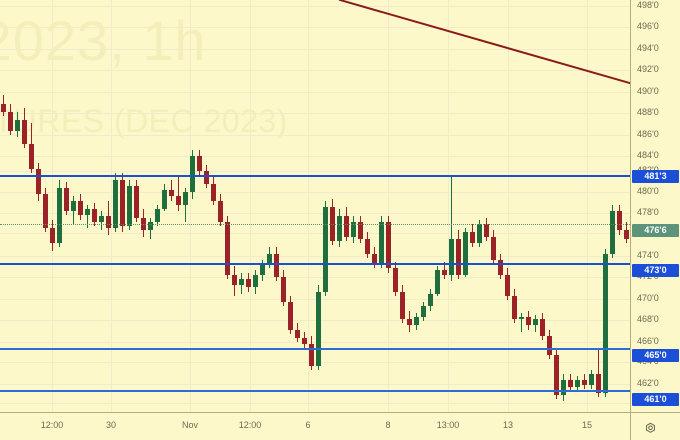 The image size is (680, 440). Describe the element at coordinates (655, 230) in the screenshot. I see `price-badge: 476'6` at that location.